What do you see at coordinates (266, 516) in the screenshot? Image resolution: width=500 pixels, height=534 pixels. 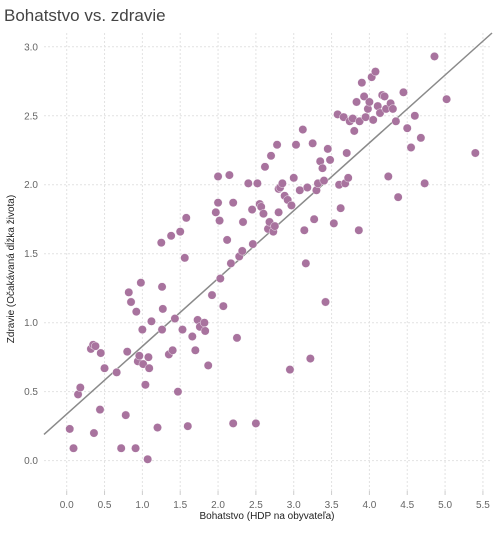 I see `x-axis-label: Bohatstvo (HDP na obyvateľa)` at bounding box center [266, 516].